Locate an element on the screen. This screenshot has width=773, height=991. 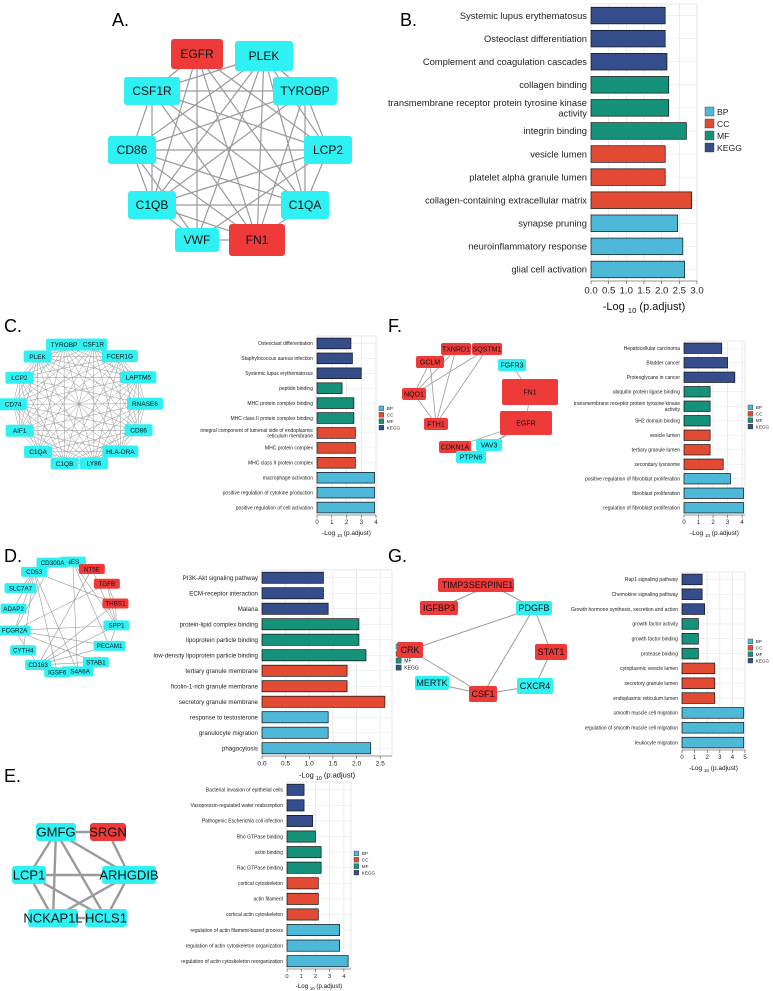
node-label: CSF1 is located at coordinates (482, 694).